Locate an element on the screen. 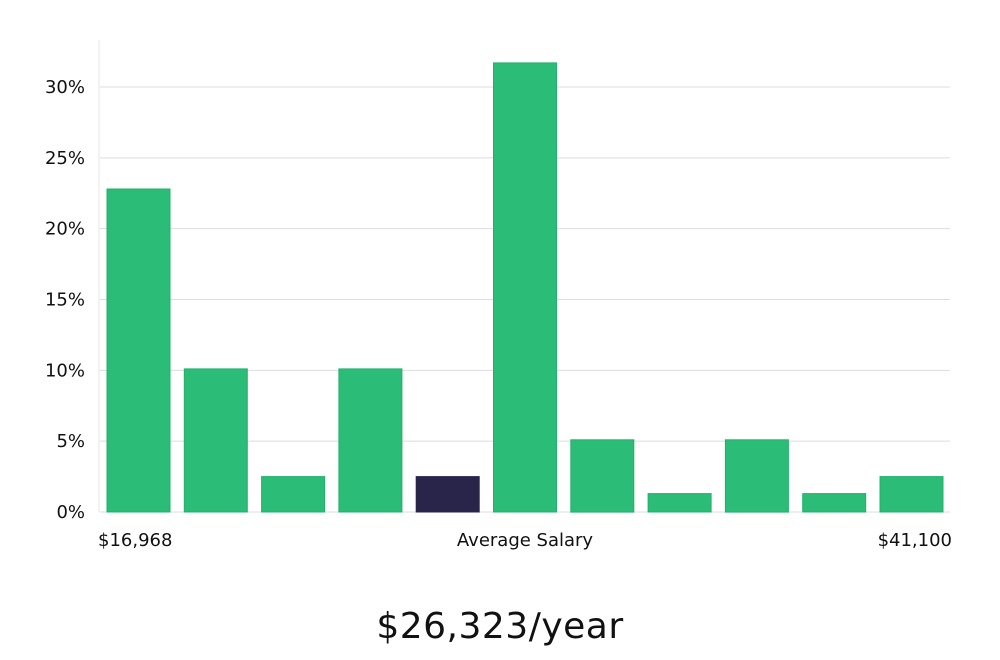 This screenshot has height=660, width=1000. y-tick-label: 30% is located at coordinates (65, 87).